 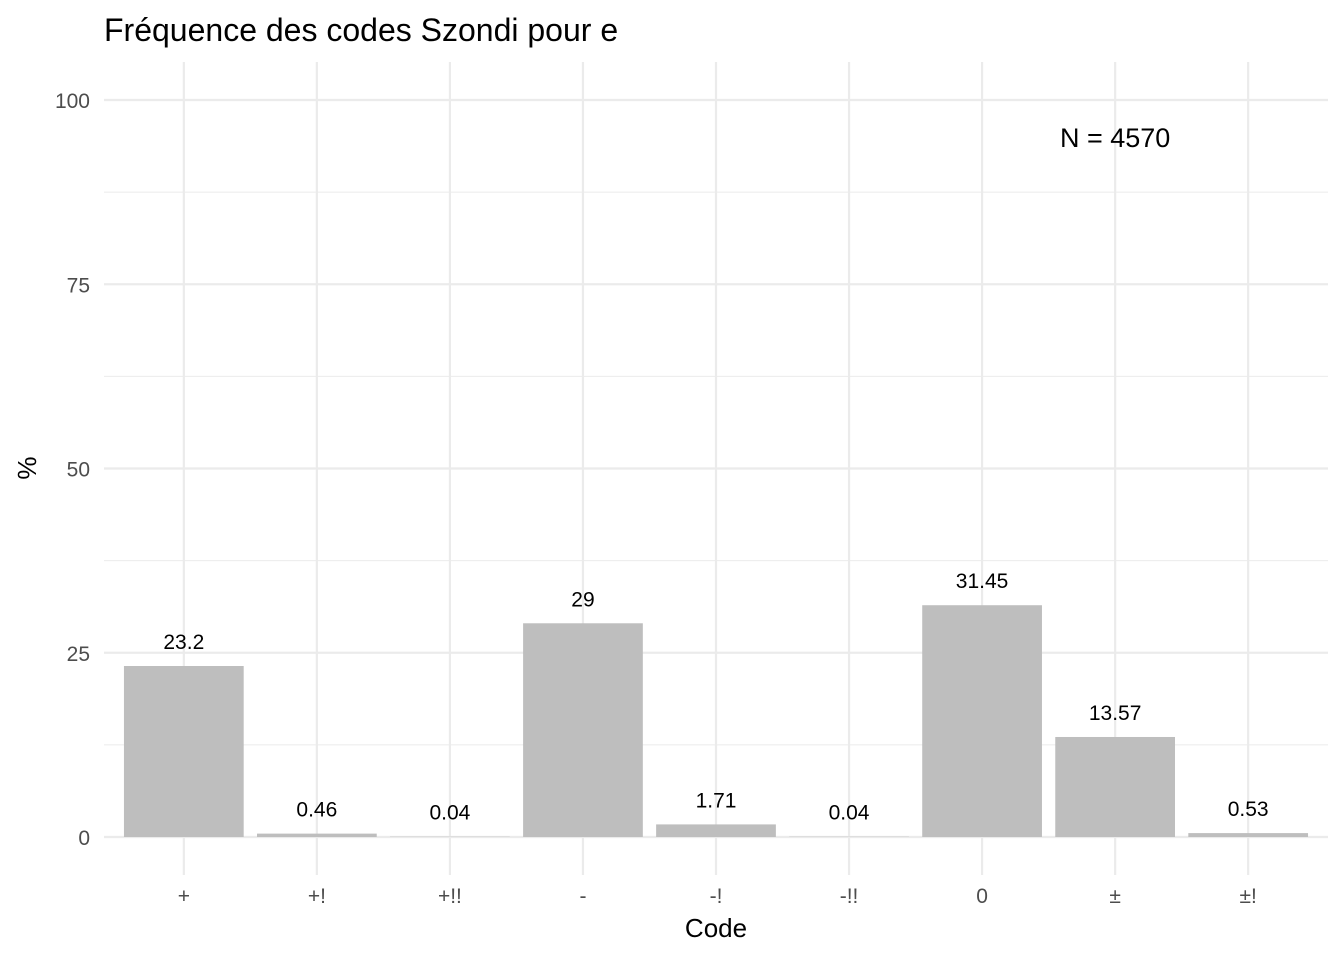 What do you see at coordinates (316, 810) in the screenshot?
I see `data-label-1: 0.46` at bounding box center [316, 810].